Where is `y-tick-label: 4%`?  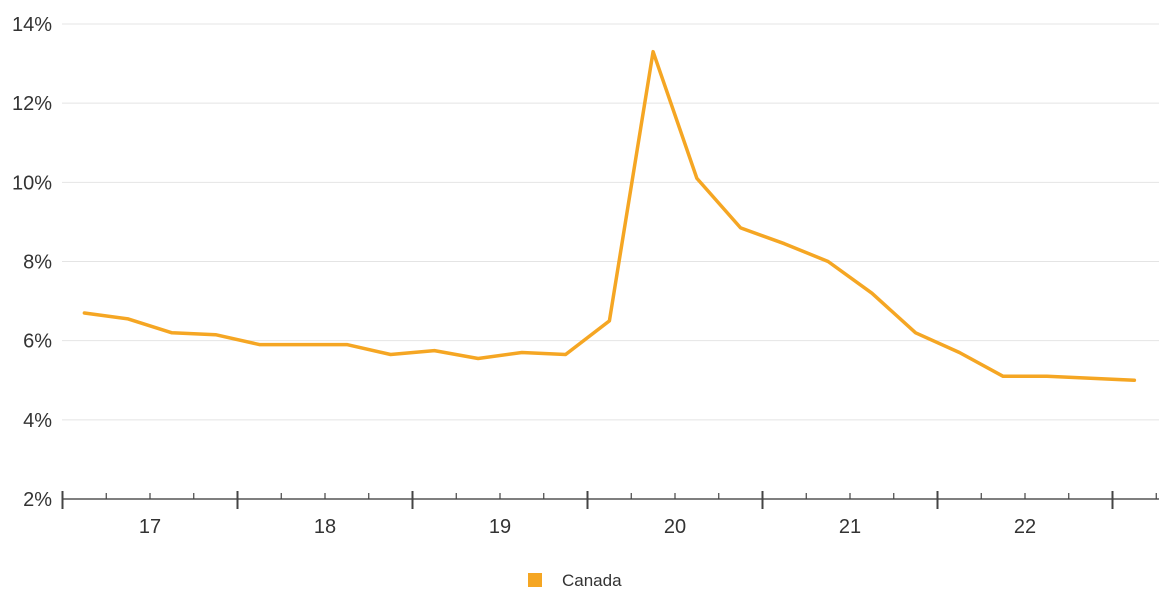
y-tick-label: 4% is located at coordinates (37, 421).